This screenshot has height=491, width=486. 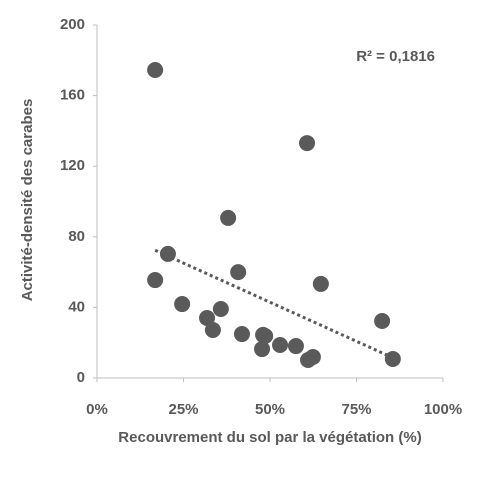 I want to click on x-tick-label: 0%, so click(x=97, y=409).